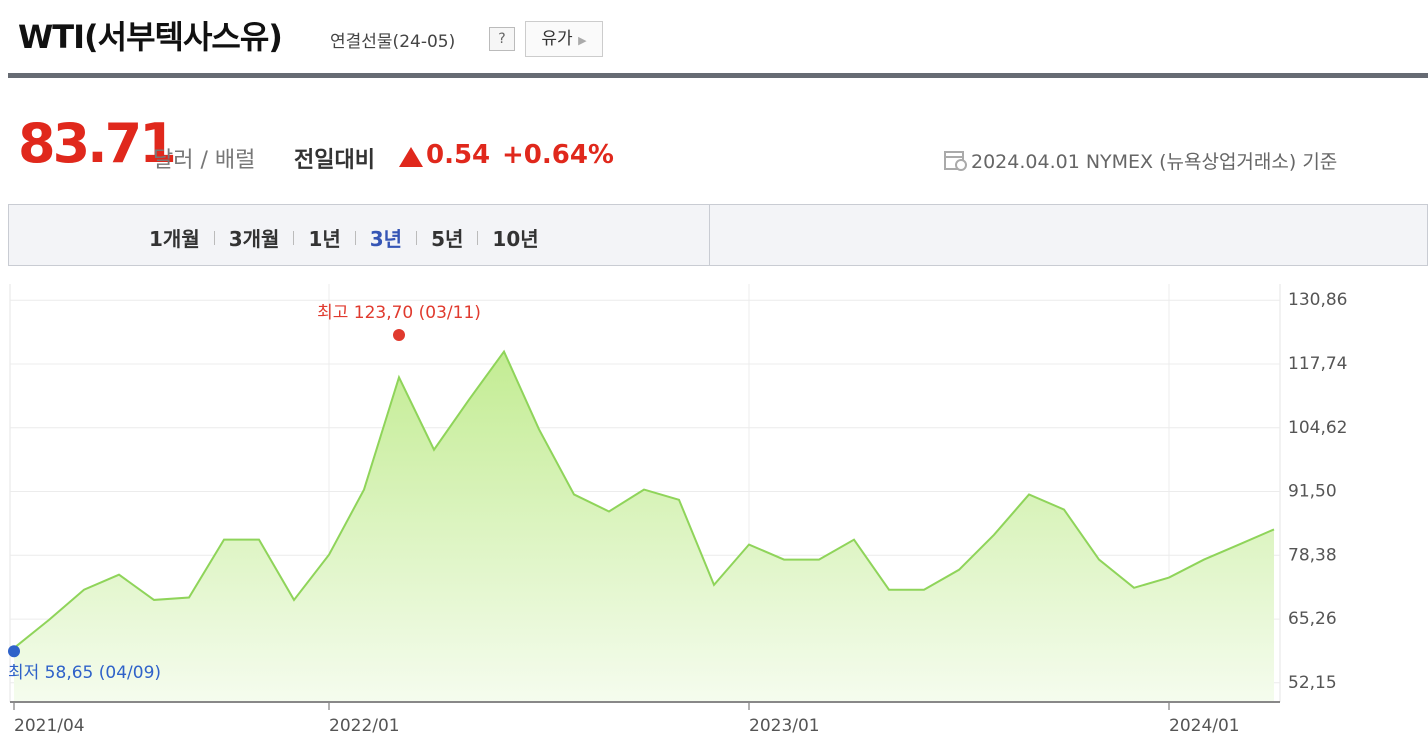 This screenshot has width=1428, height=752. Describe the element at coordinates (204, 160) in the screenshot. I see `unit: 달러 / 배럴` at that location.